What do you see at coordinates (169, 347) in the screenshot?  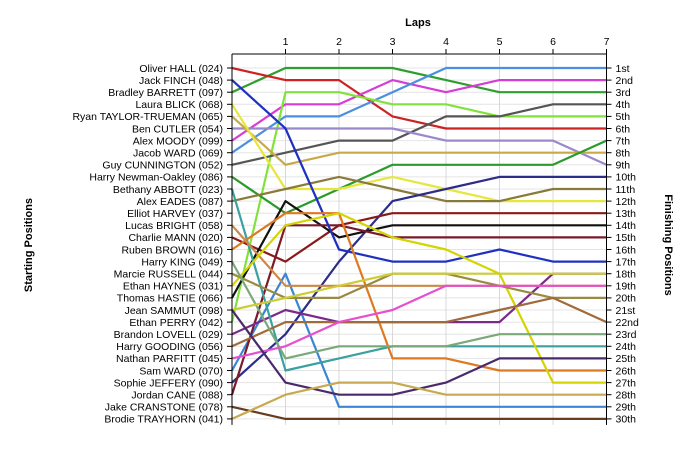 I see `starting-position-label: Harry GOODING (056)` at bounding box center [169, 347].